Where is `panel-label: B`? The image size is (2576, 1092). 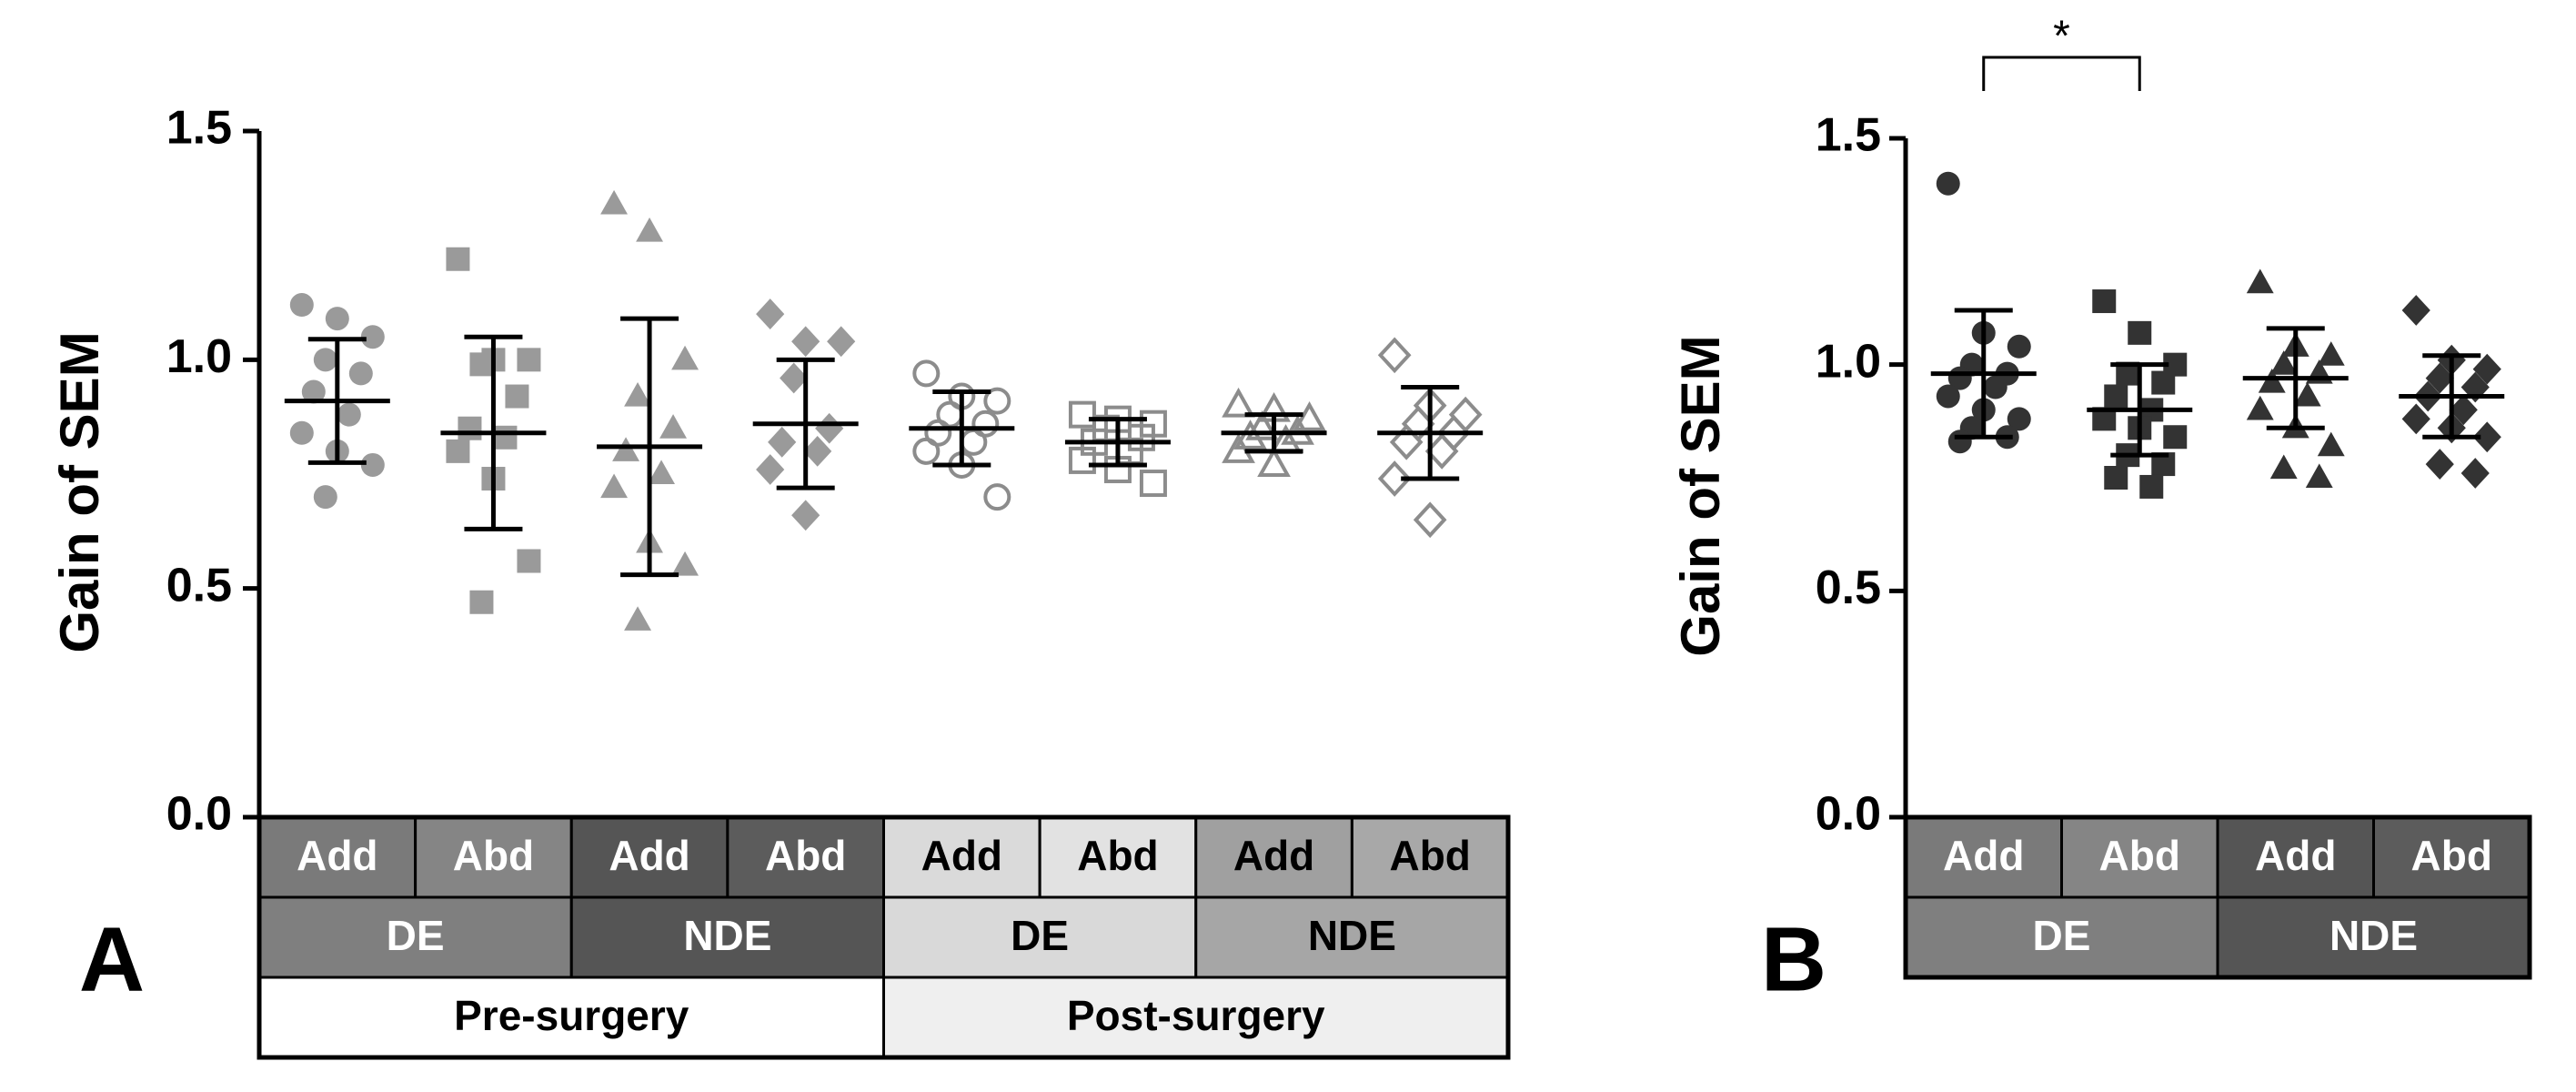
panel-label: B is located at coordinates (1793, 959).